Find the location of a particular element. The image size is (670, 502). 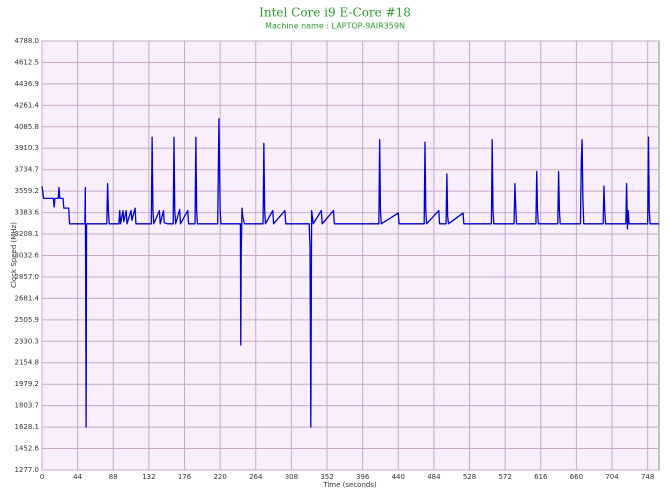

x-tick-label: 0 is located at coordinates (42, 477).